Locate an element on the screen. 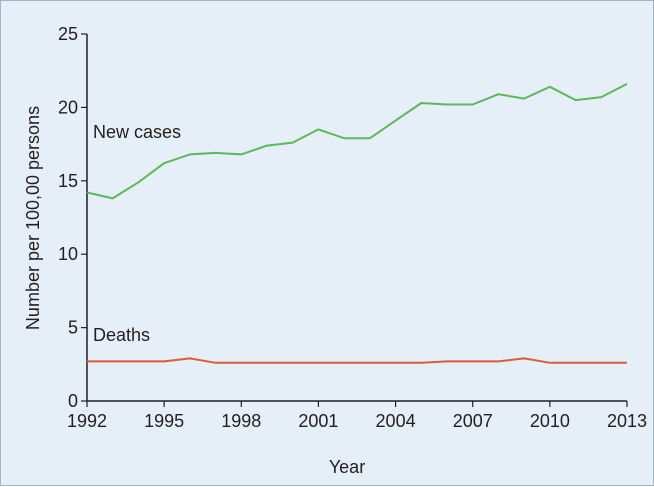  series-label-deaths: Deaths is located at coordinates (121, 335).